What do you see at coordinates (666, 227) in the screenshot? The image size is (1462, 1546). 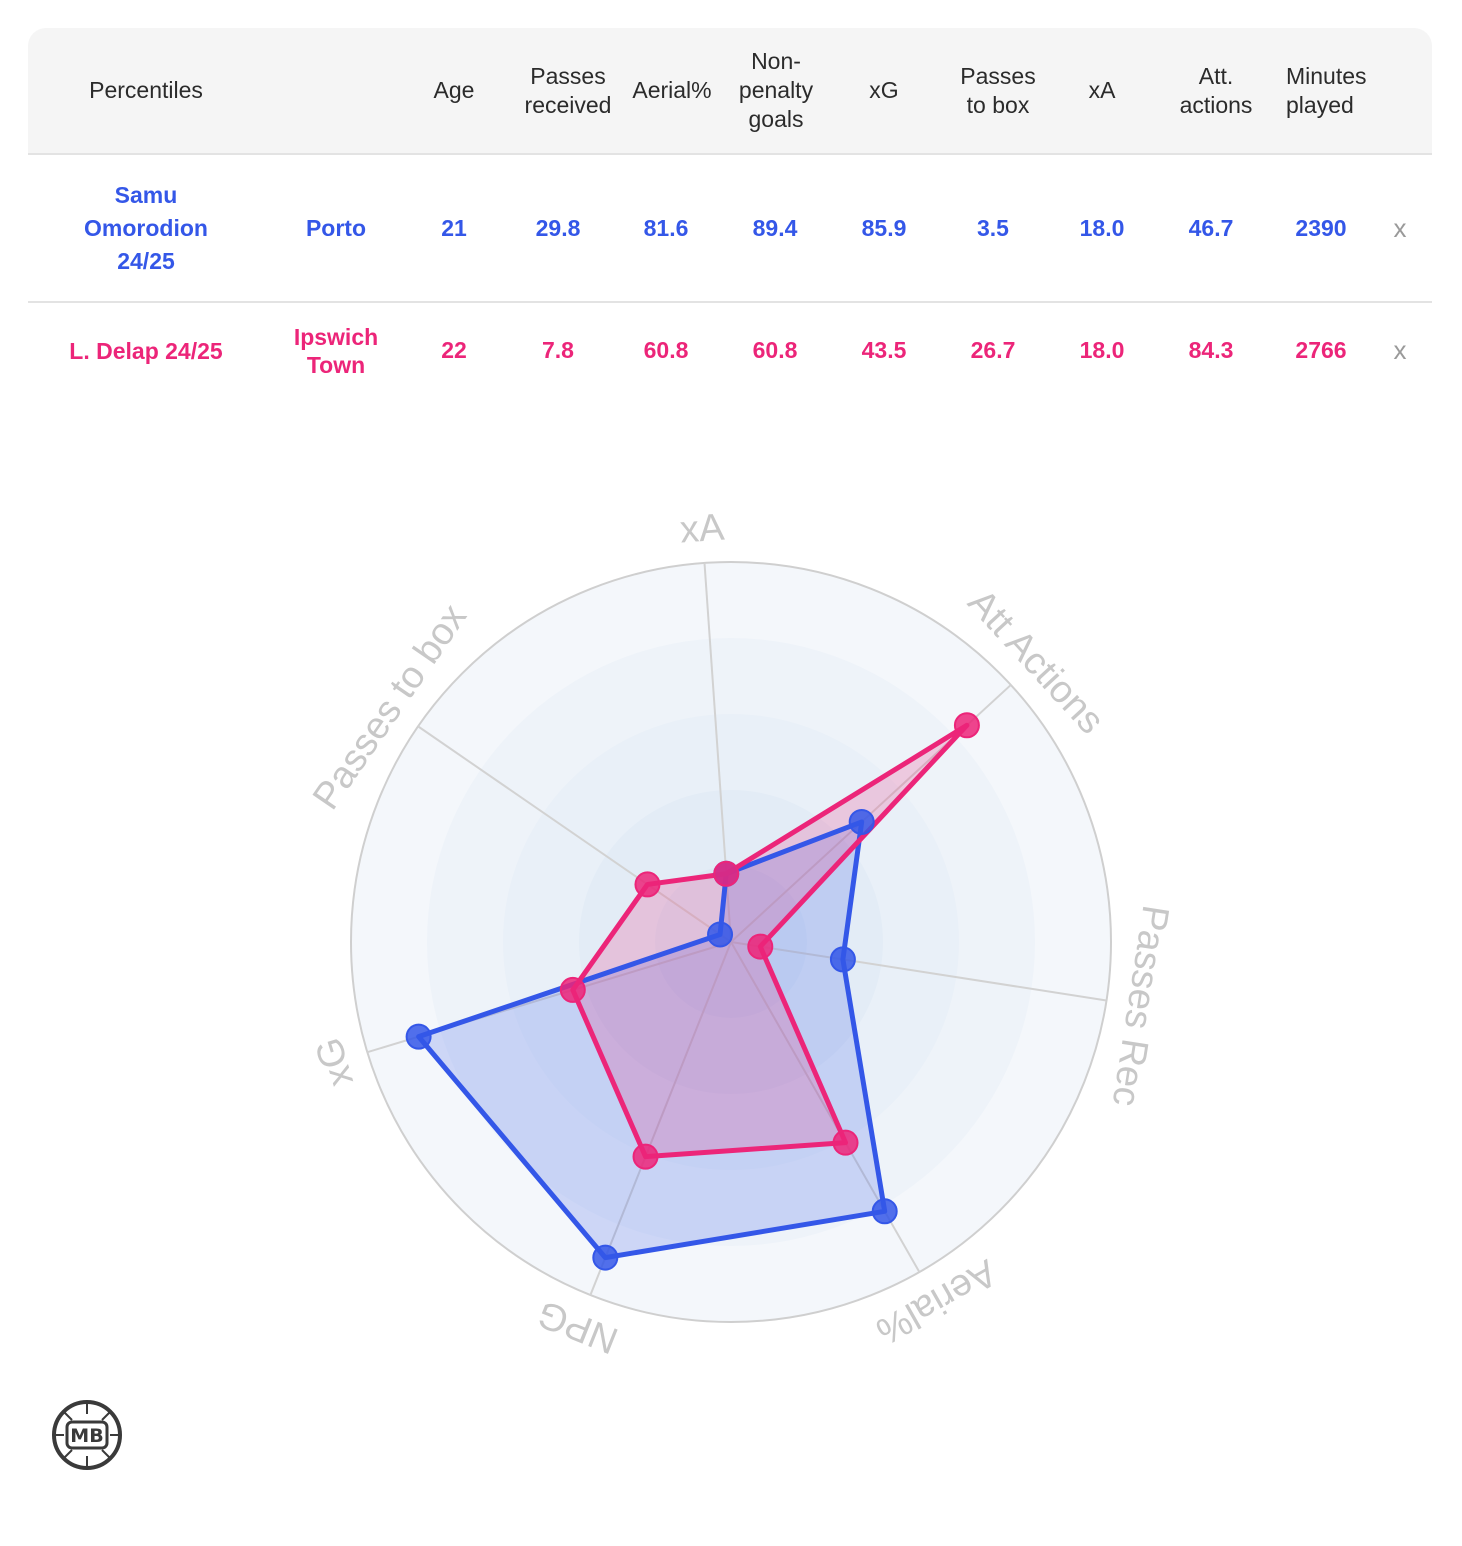 I see `cell-aerial: 81.6` at bounding box center [666, 227].